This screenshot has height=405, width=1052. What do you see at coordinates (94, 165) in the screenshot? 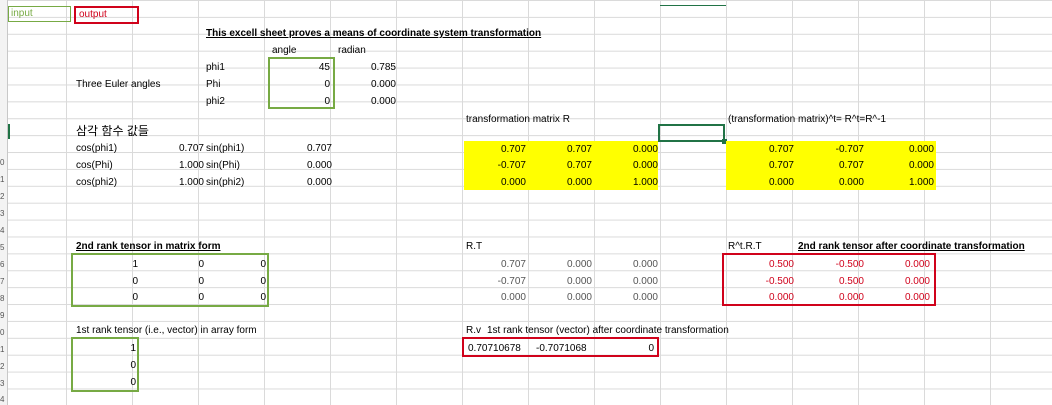
I see `cos-label: cos(Phi)` at bounding box center [94, 165].